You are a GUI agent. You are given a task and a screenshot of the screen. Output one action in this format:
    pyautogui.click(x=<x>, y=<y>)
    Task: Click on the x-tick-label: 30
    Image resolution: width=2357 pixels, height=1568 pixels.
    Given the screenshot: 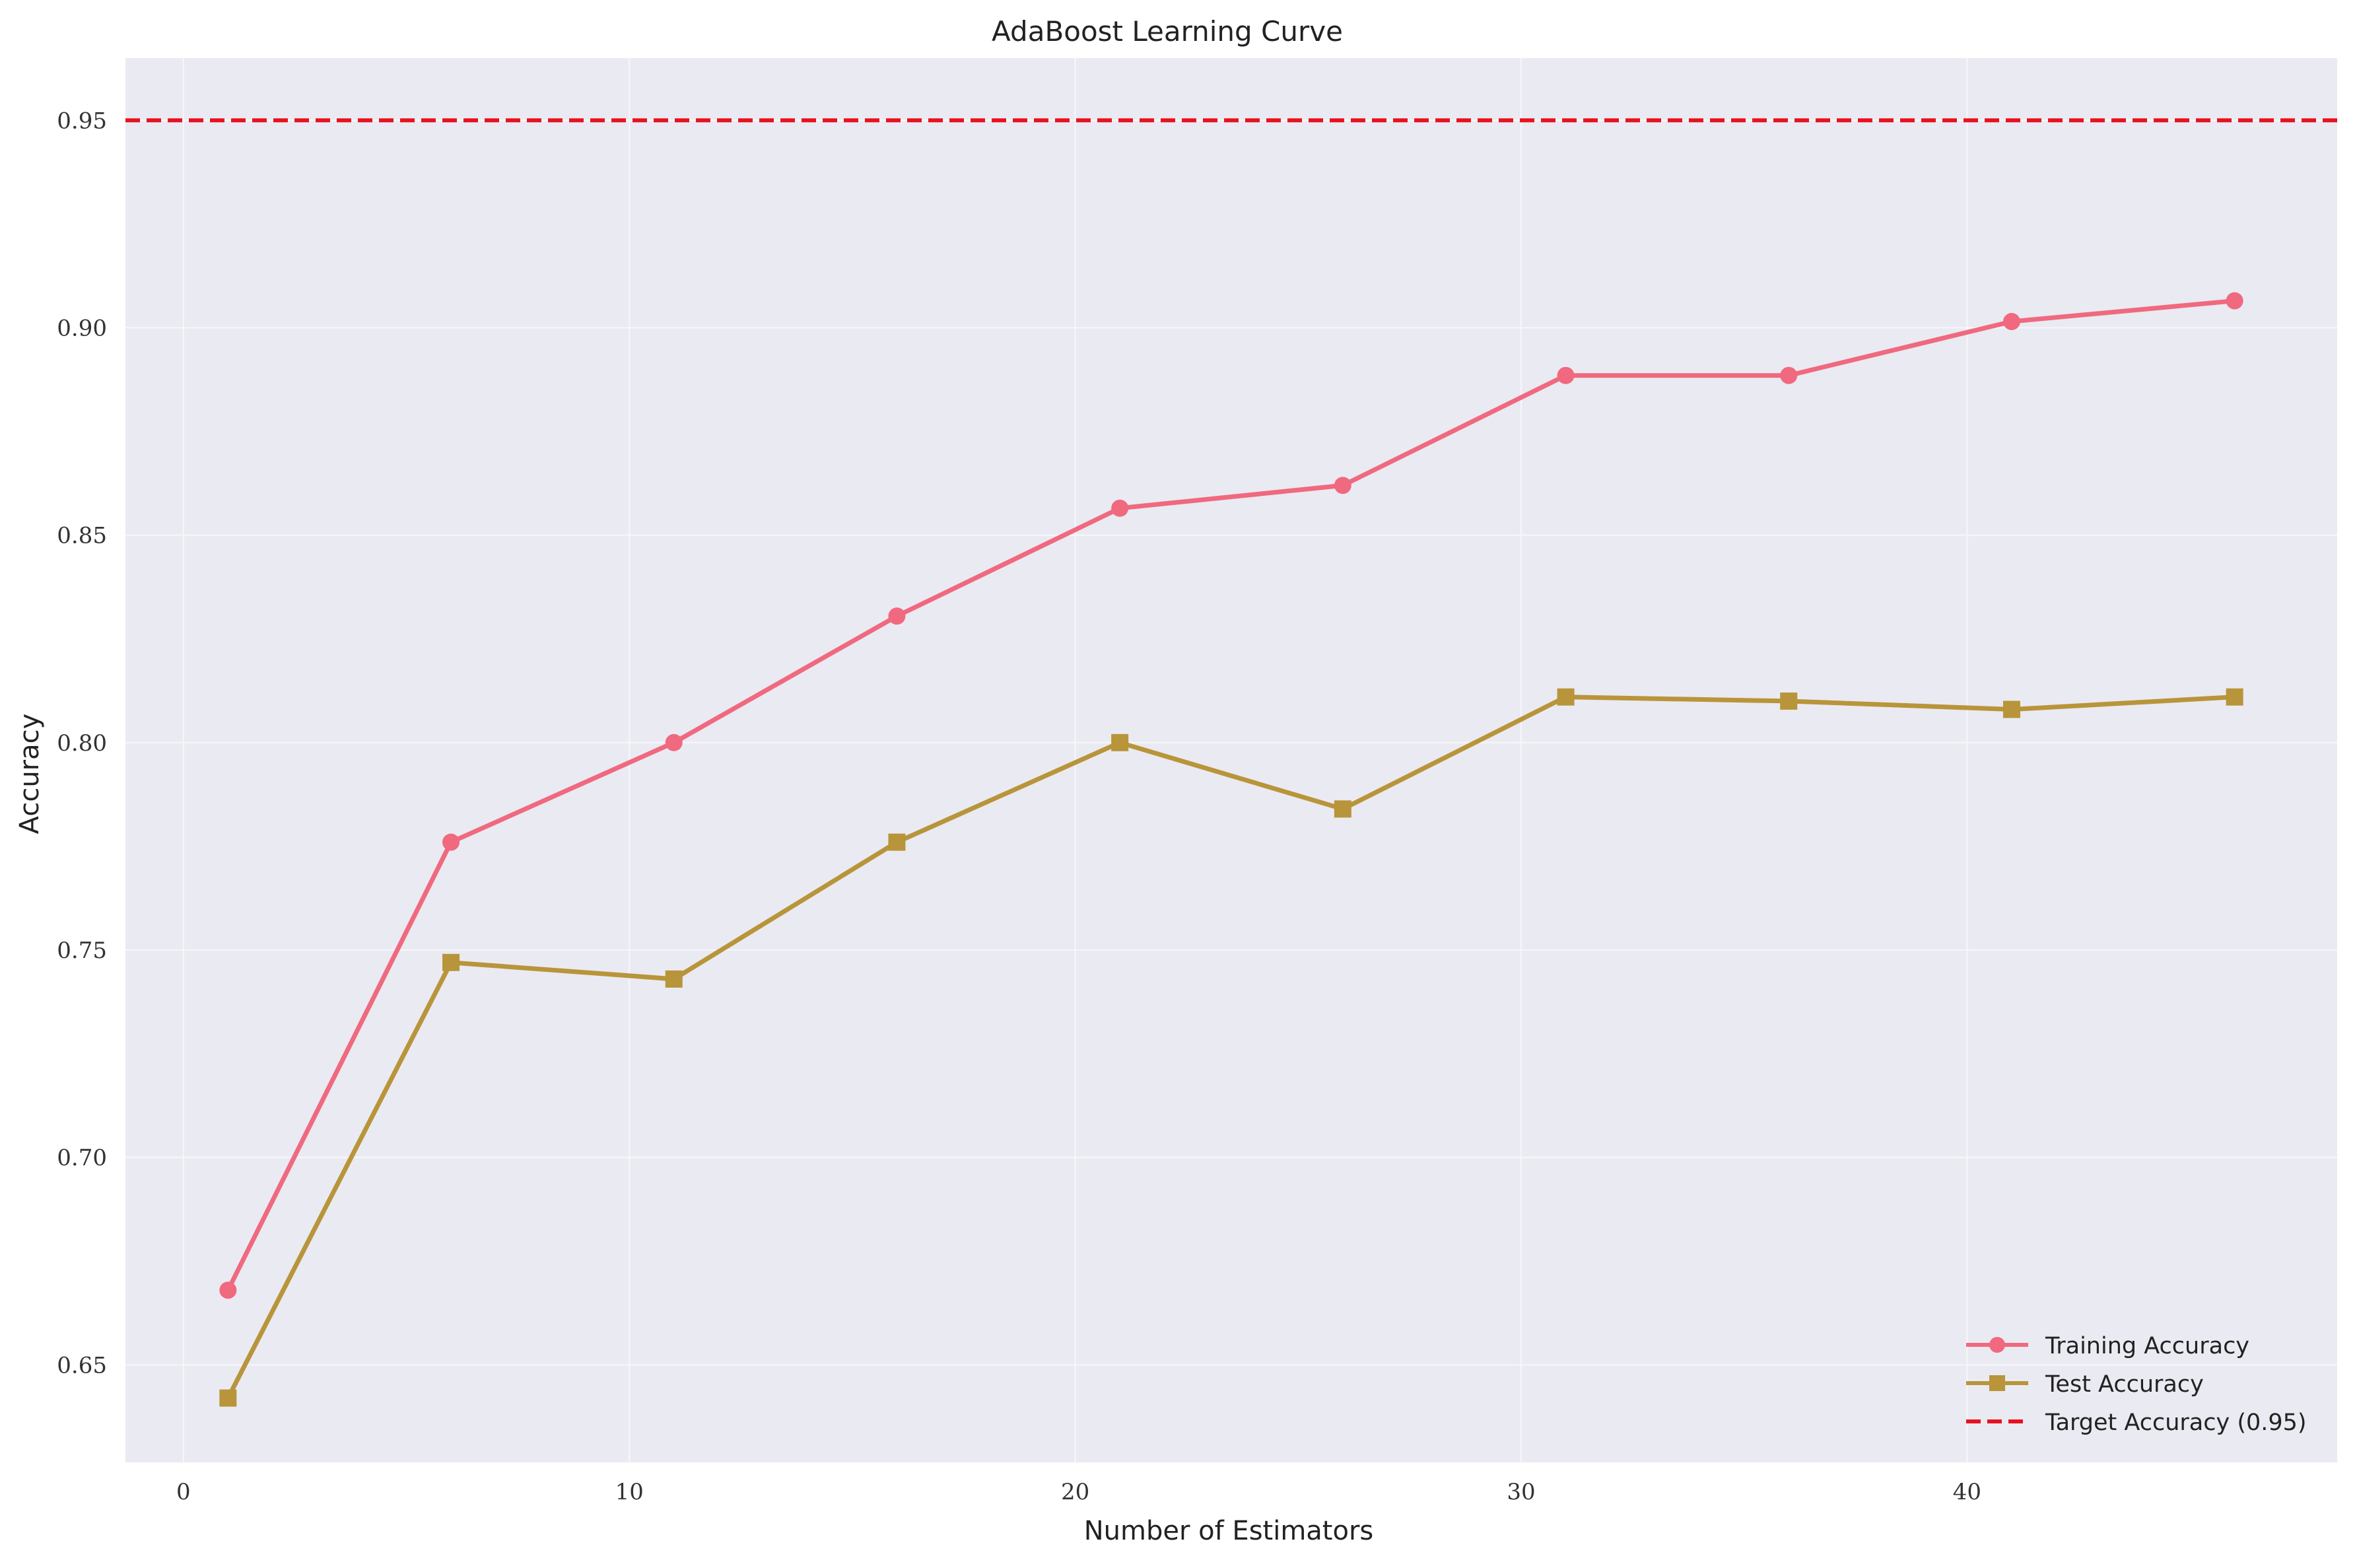 What is the action you would take?
    pyautogui.click(x=1521, y=1492)
    